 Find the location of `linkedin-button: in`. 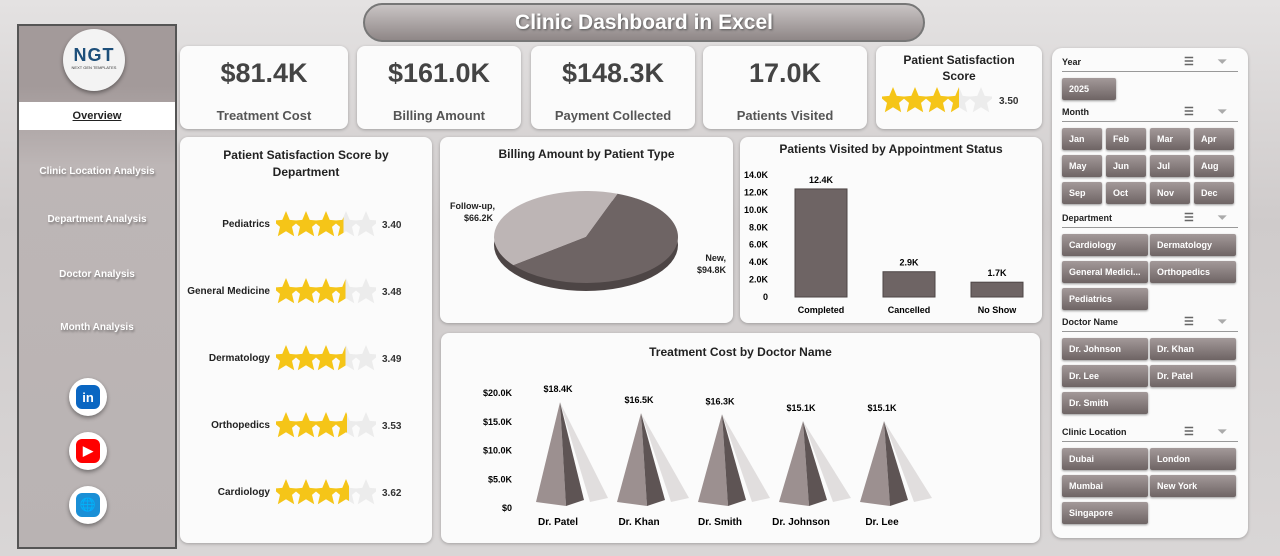

linkedin-button: in is located at coordinates (88, 397).